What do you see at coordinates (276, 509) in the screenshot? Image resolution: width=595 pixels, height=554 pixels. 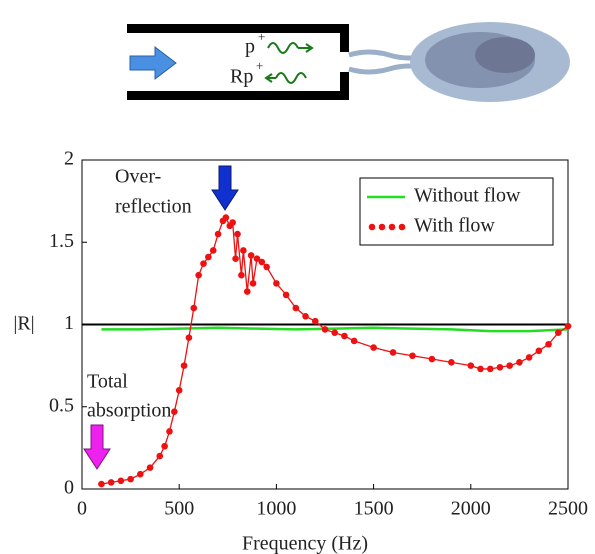 I see `x-tick-label: 1000` at bounding box center [276, 509].